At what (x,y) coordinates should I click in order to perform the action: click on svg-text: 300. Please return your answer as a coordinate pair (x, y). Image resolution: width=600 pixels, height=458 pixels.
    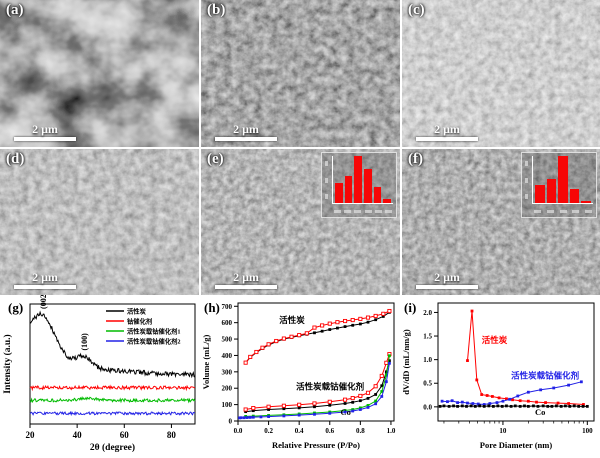
    Looking at the image, I should click on (227, 372).